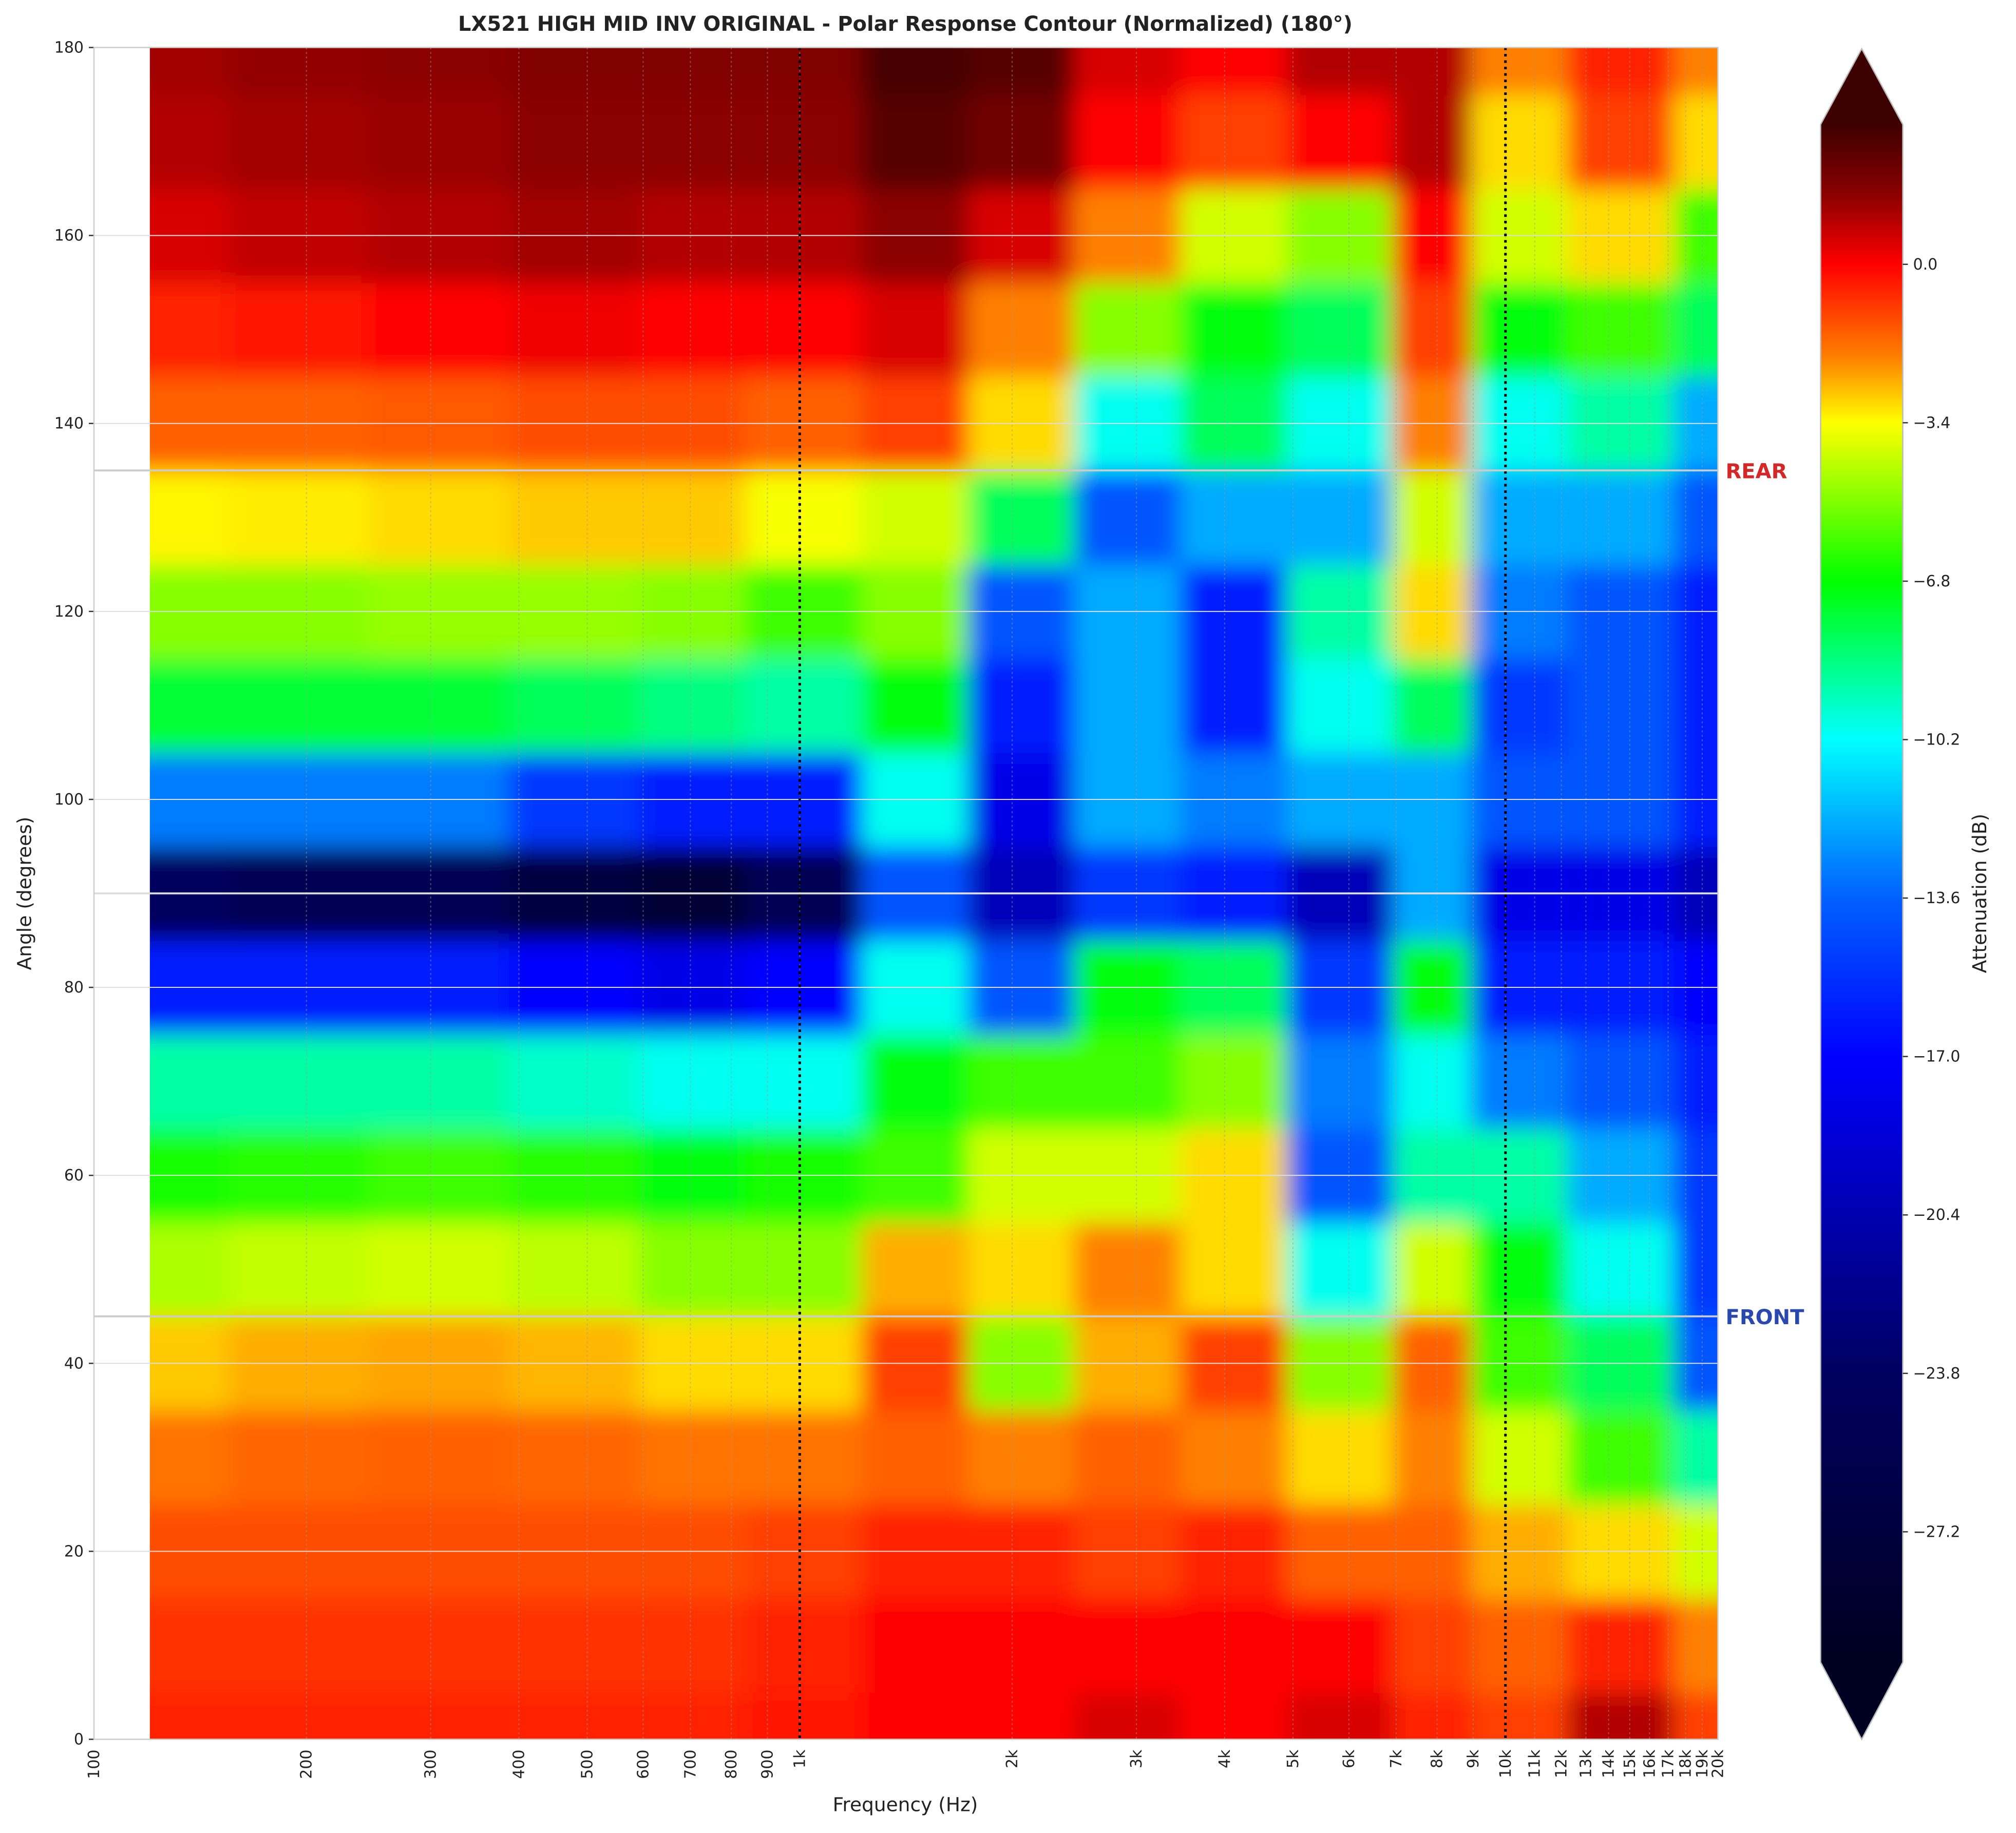 This screenshot has width=2016, height=1833. What do you see at coordinates (1756, 471) in the screenshot?
I see `reference-label: REAR` at bounding box center [1756, 471].